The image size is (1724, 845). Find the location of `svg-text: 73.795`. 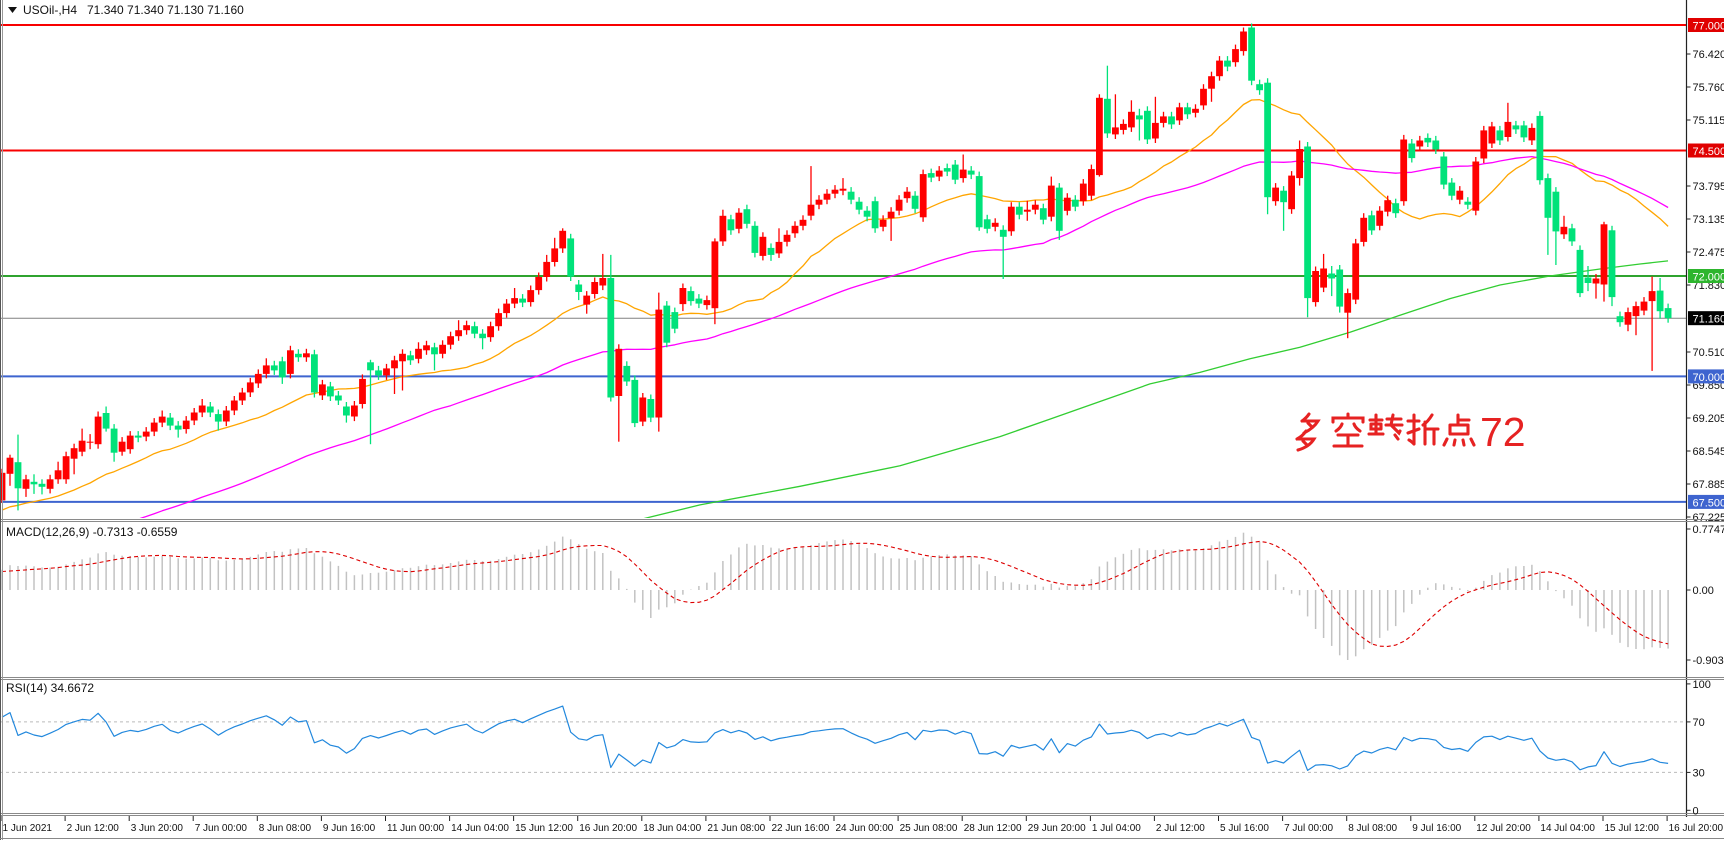

svg-text: 73.795 is located at coordinates (1708, 187).